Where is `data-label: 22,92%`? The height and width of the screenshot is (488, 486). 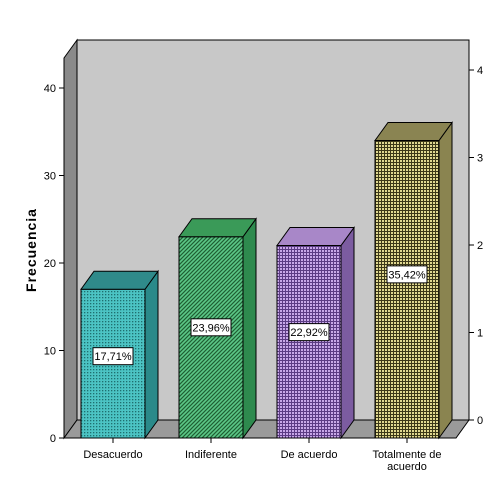 data-label: 22,92% is located at coordinates (309, 333).